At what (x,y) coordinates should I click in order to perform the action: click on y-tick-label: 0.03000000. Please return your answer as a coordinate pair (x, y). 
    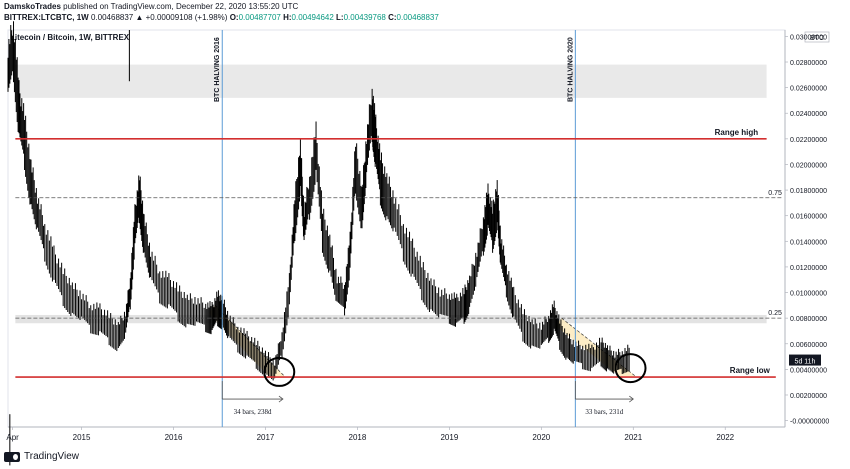
    Looking at the image, I should click on (808, 37).